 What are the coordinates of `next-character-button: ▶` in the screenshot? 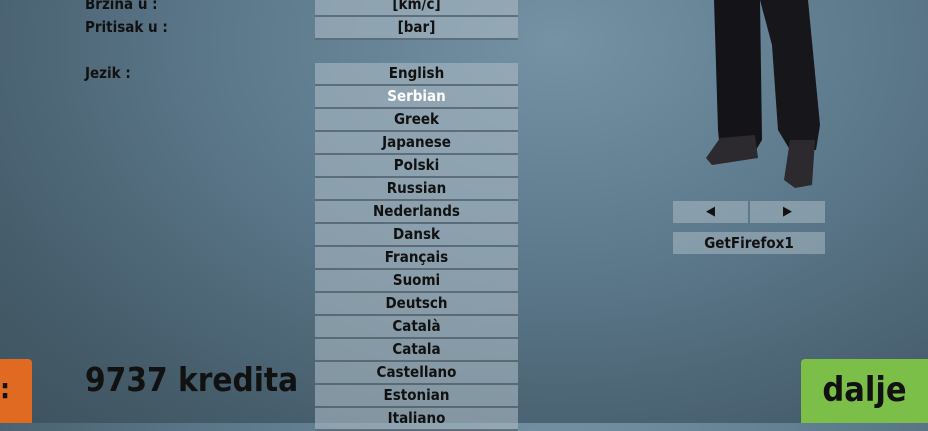 It's located at (787, 212).